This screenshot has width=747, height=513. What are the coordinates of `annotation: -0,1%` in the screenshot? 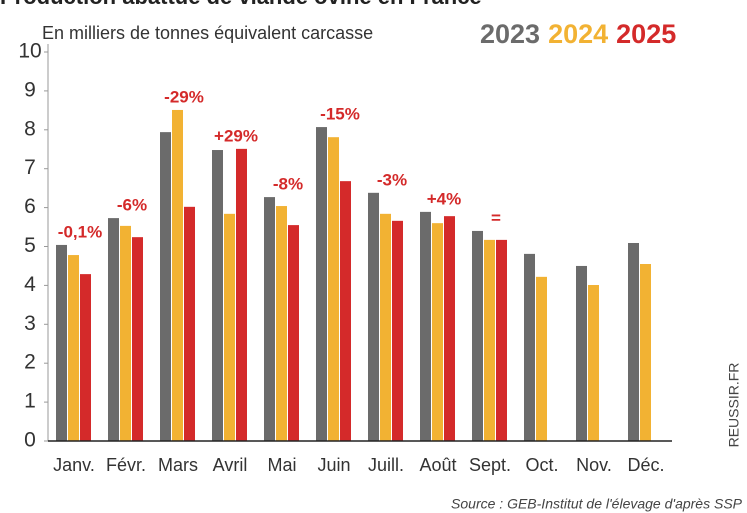 It's located at (80, 231).